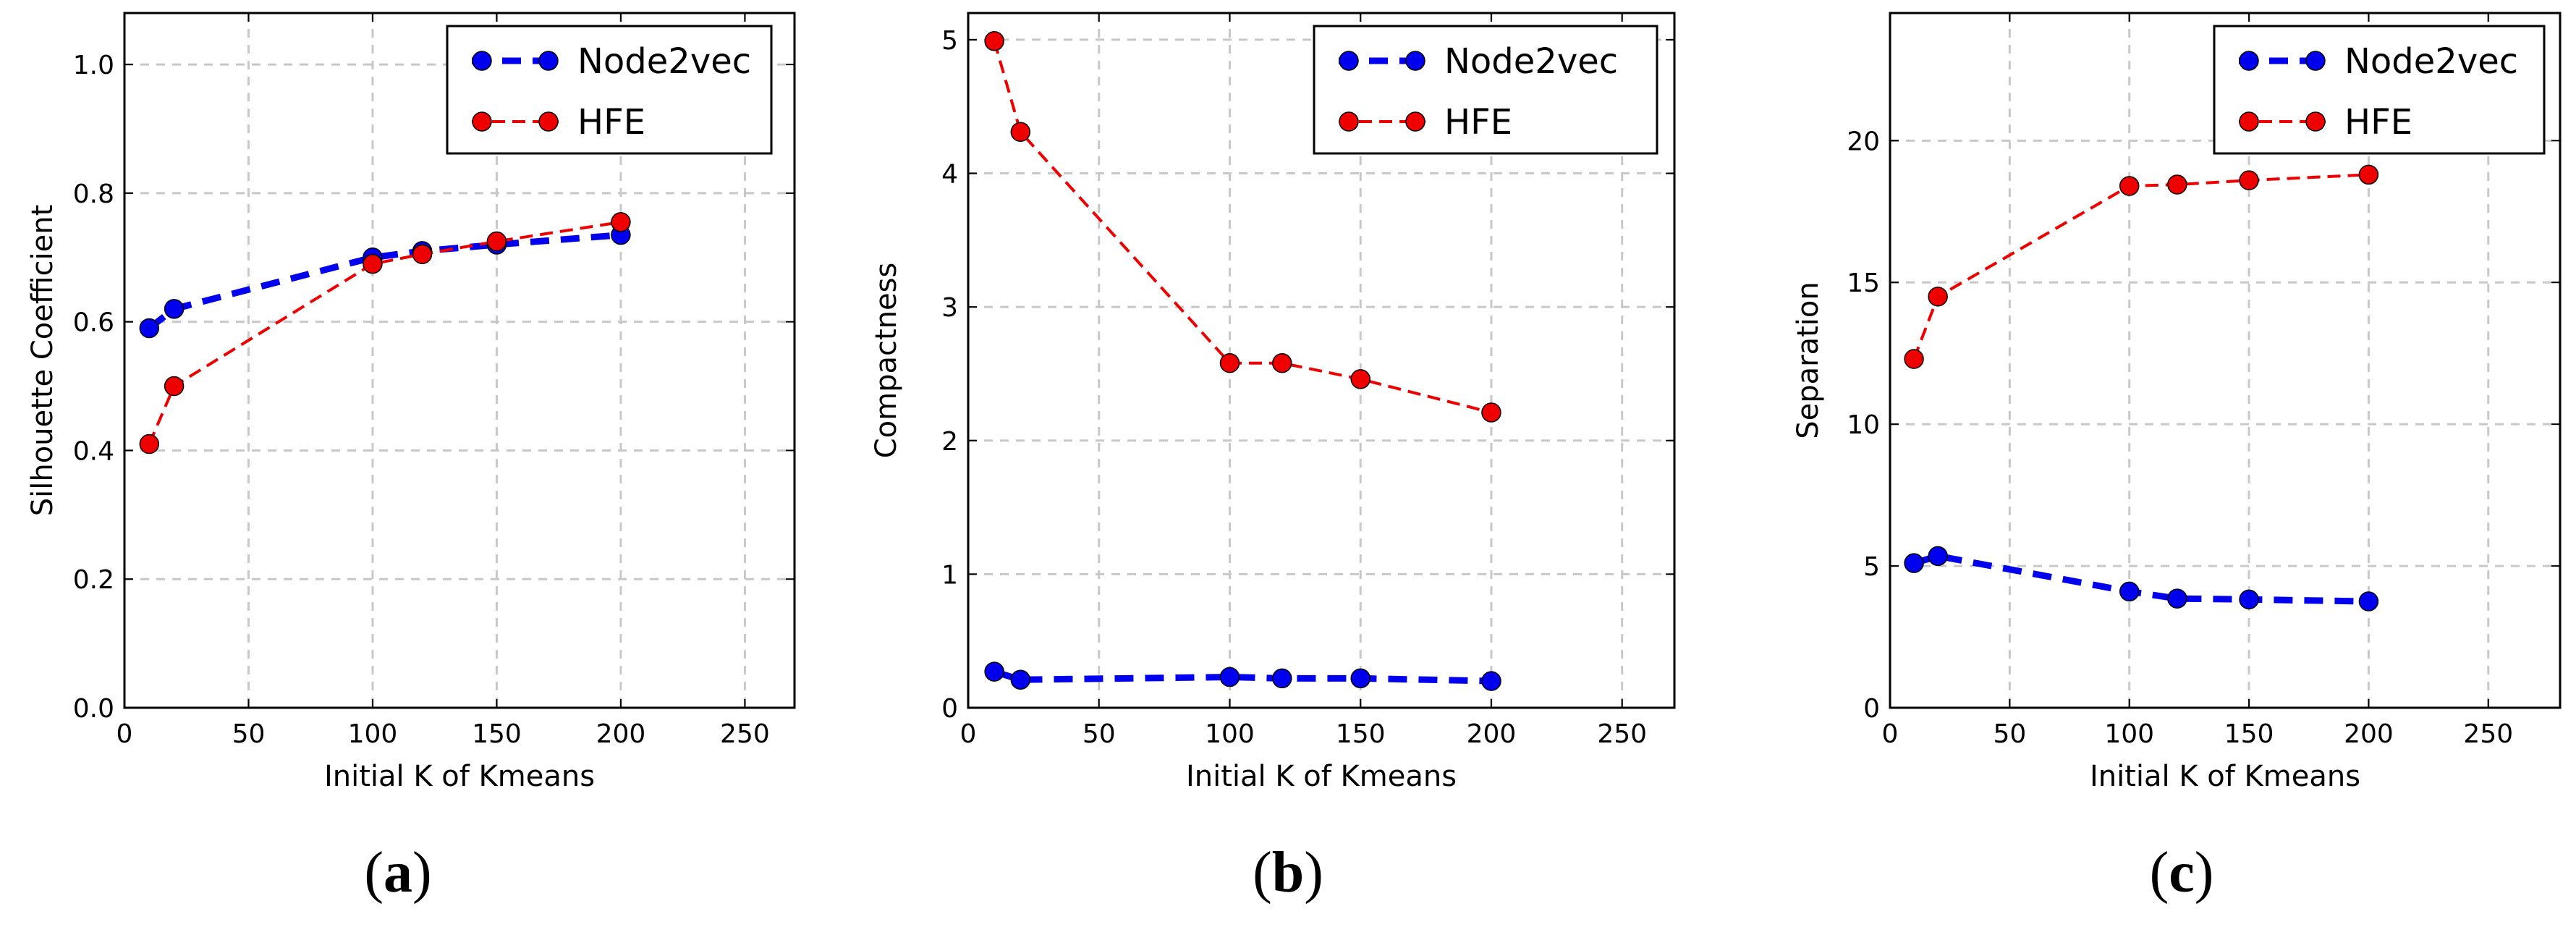  What do you see at coordinates (2182, 873) in the screenshot?
I see `panel-label-c: (c)` at bounding box center [2182, 873].